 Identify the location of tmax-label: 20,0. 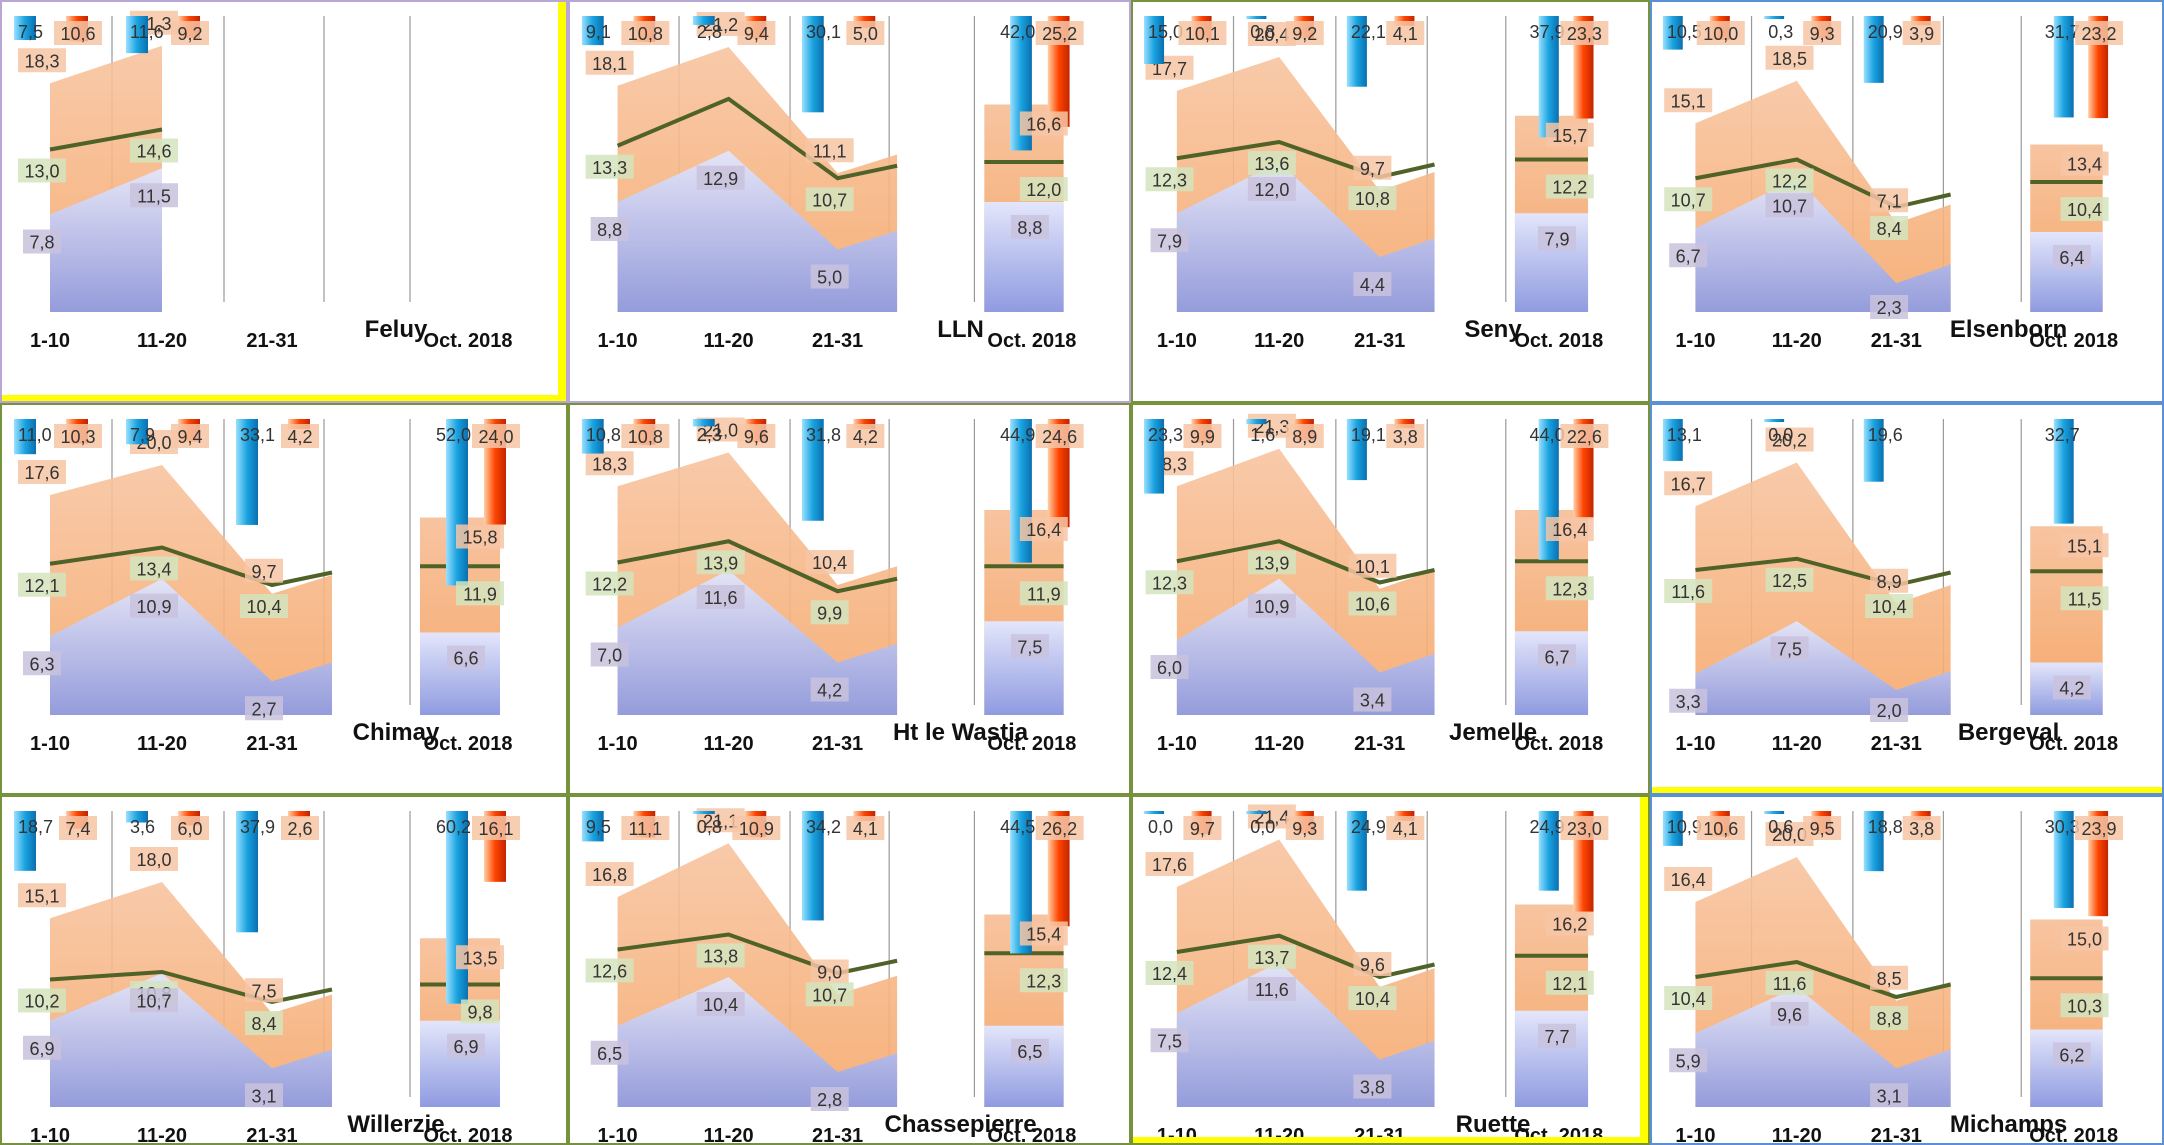
(1789, 835).